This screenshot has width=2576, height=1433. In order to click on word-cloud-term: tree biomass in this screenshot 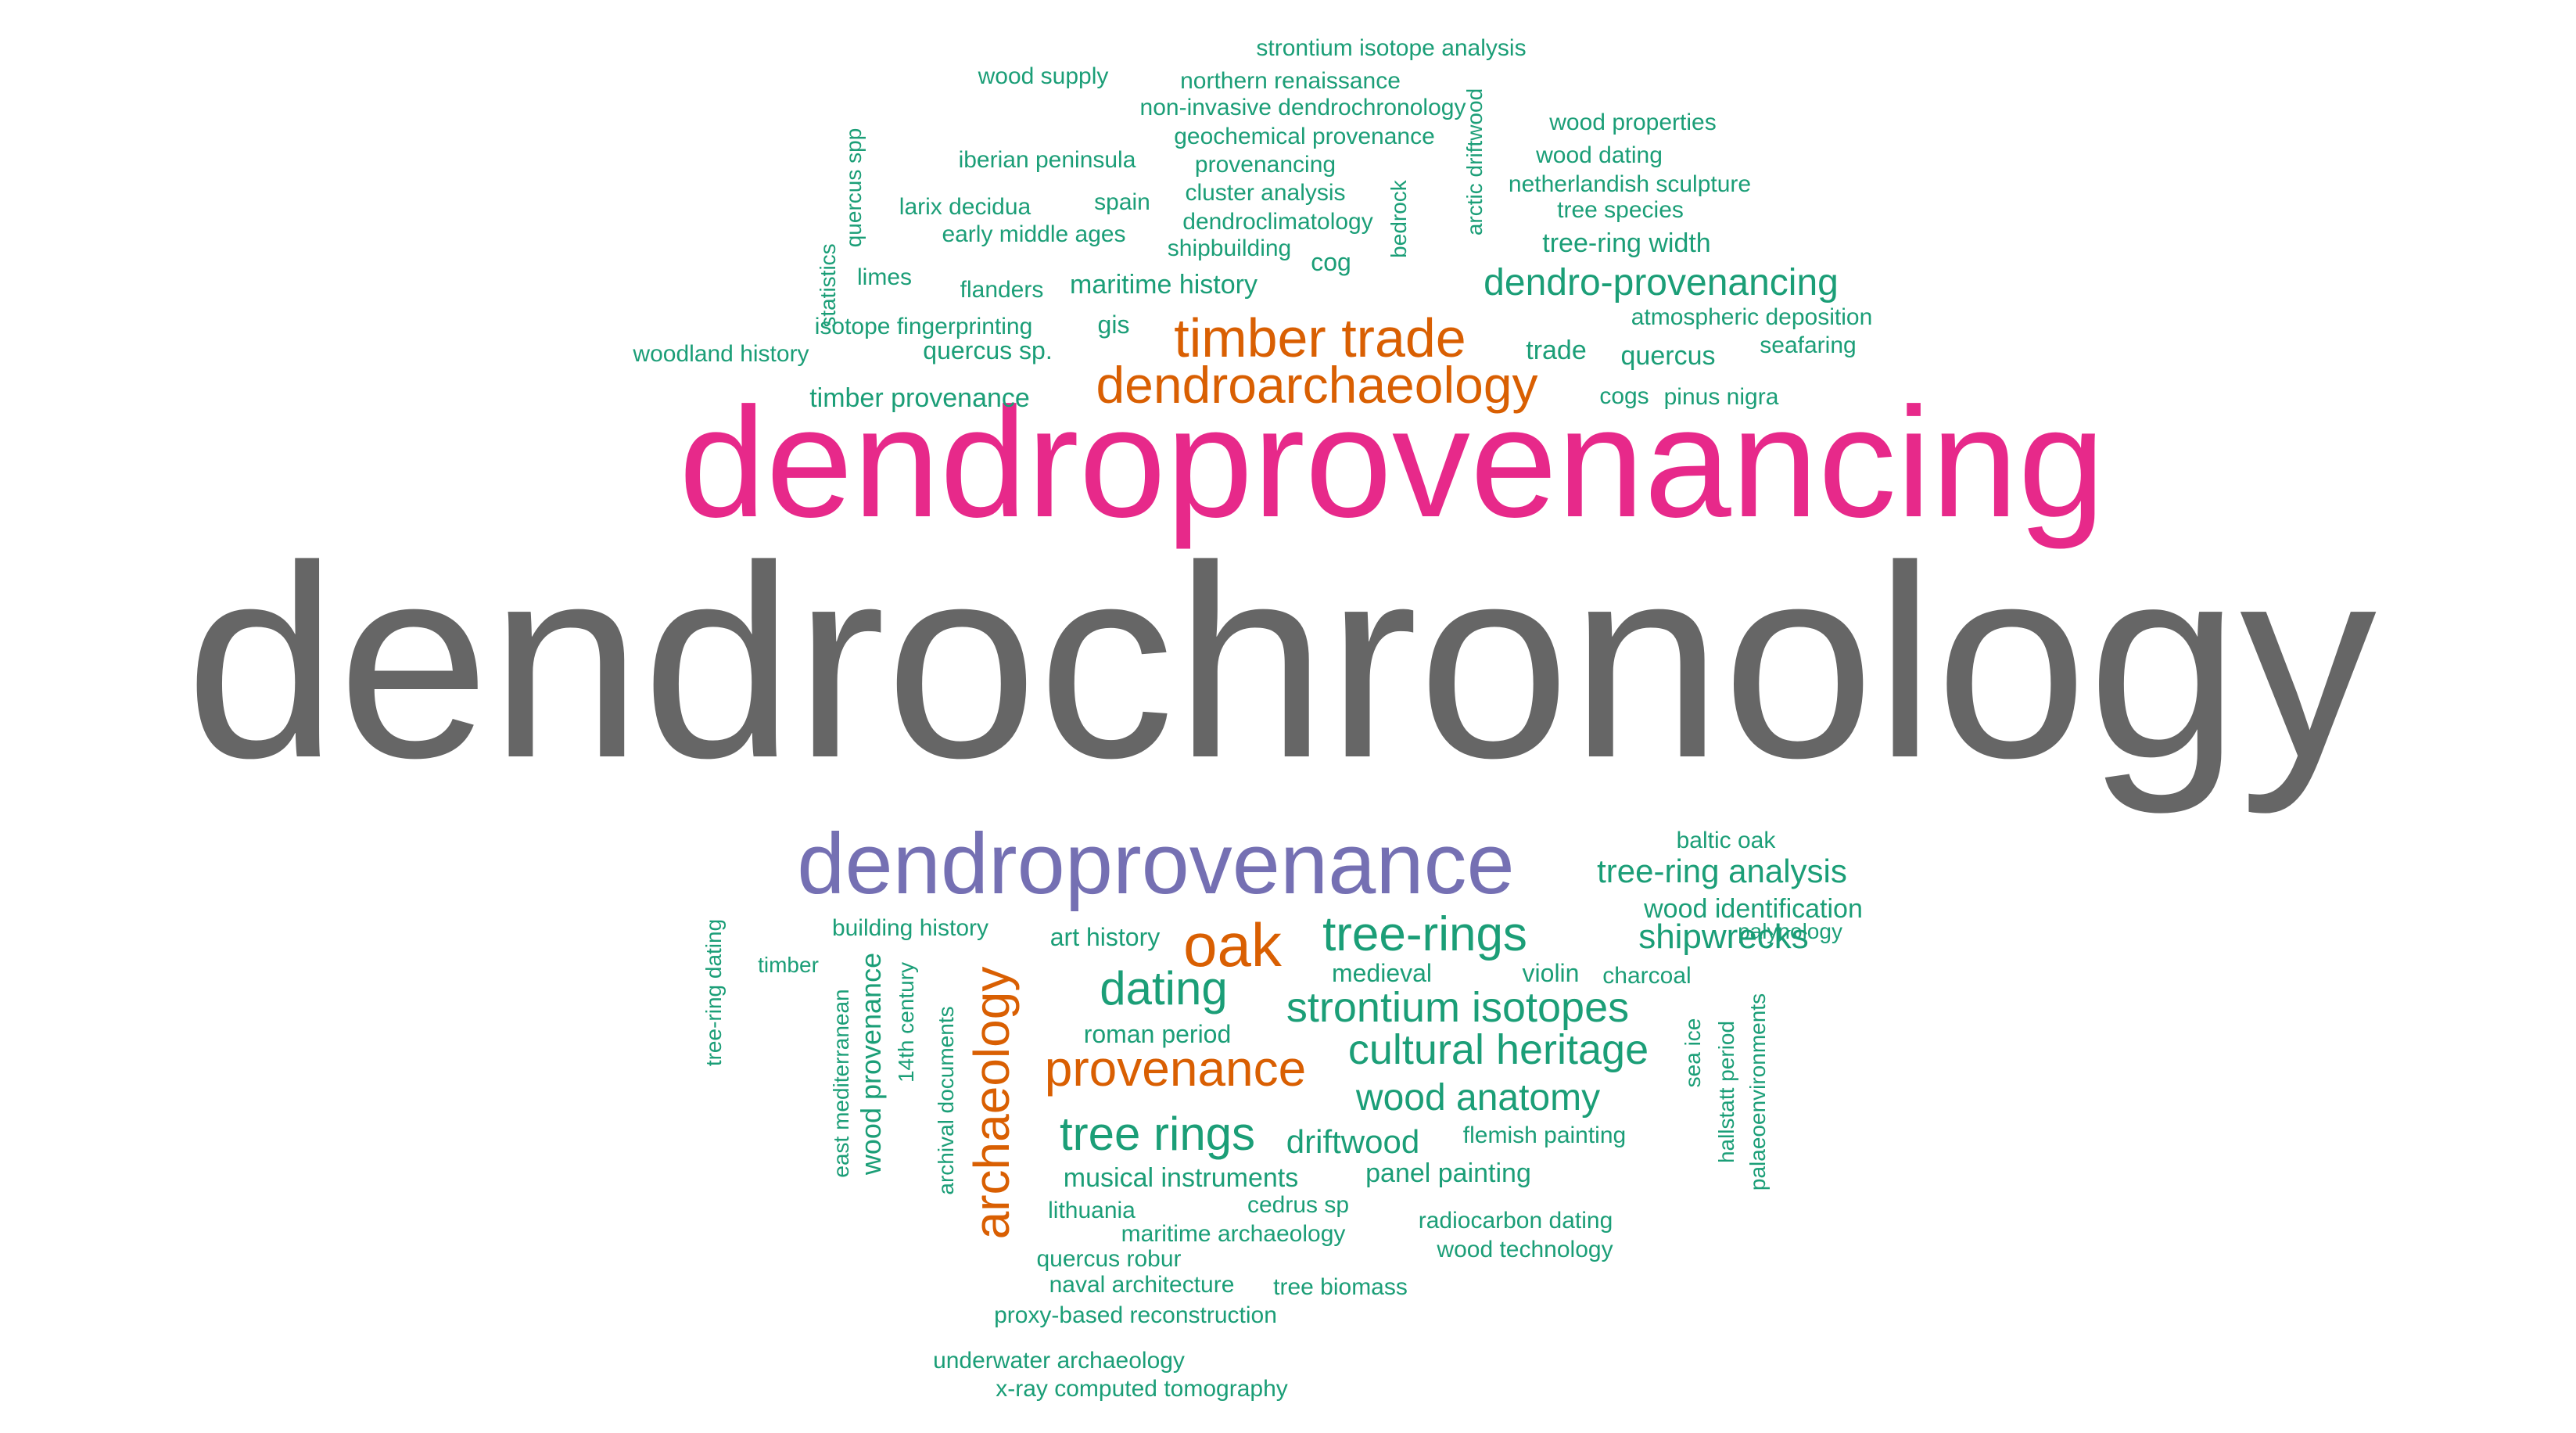, I will do `click(1340, 1287)`.